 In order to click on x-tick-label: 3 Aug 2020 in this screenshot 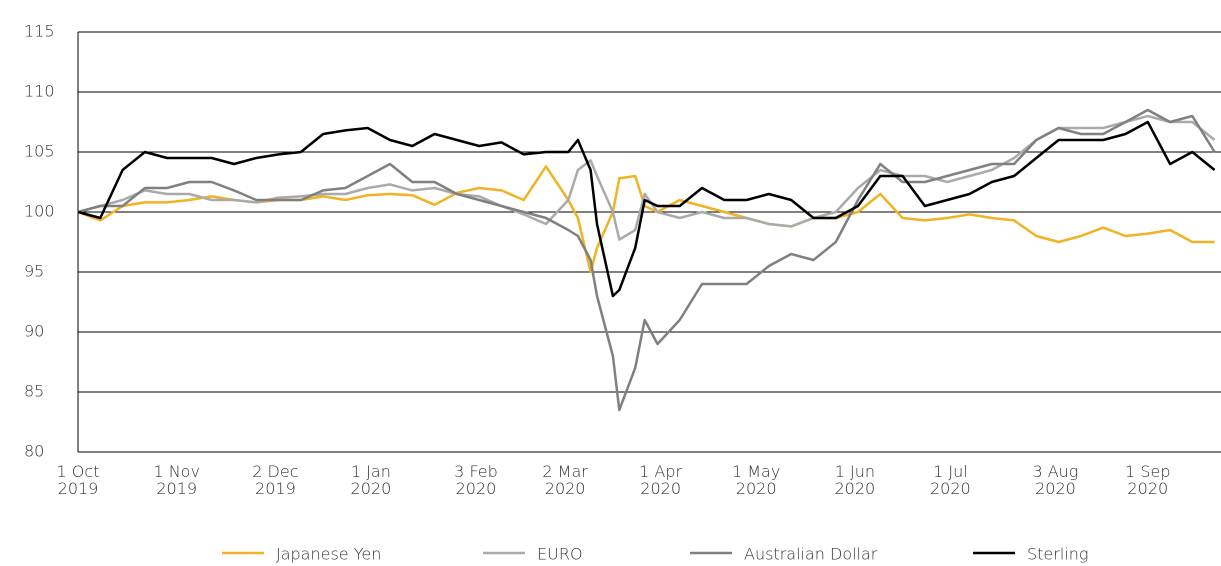, I will do `click(1055, 480)`.